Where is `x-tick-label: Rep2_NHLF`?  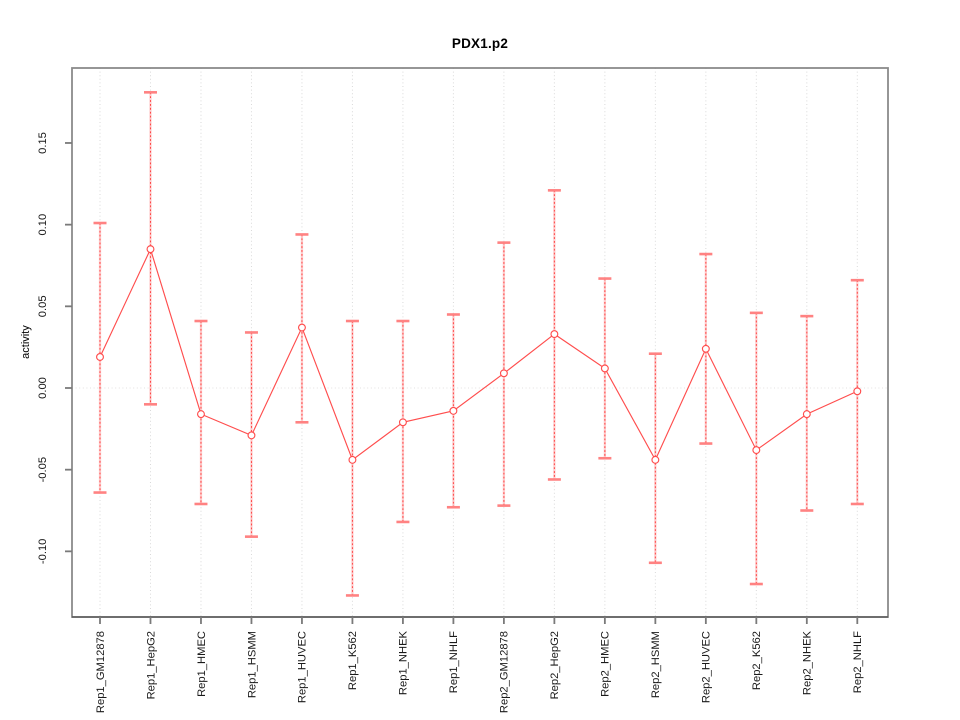
x-tick-label: Rep2_NHLF is located at coordinates (858, 662).